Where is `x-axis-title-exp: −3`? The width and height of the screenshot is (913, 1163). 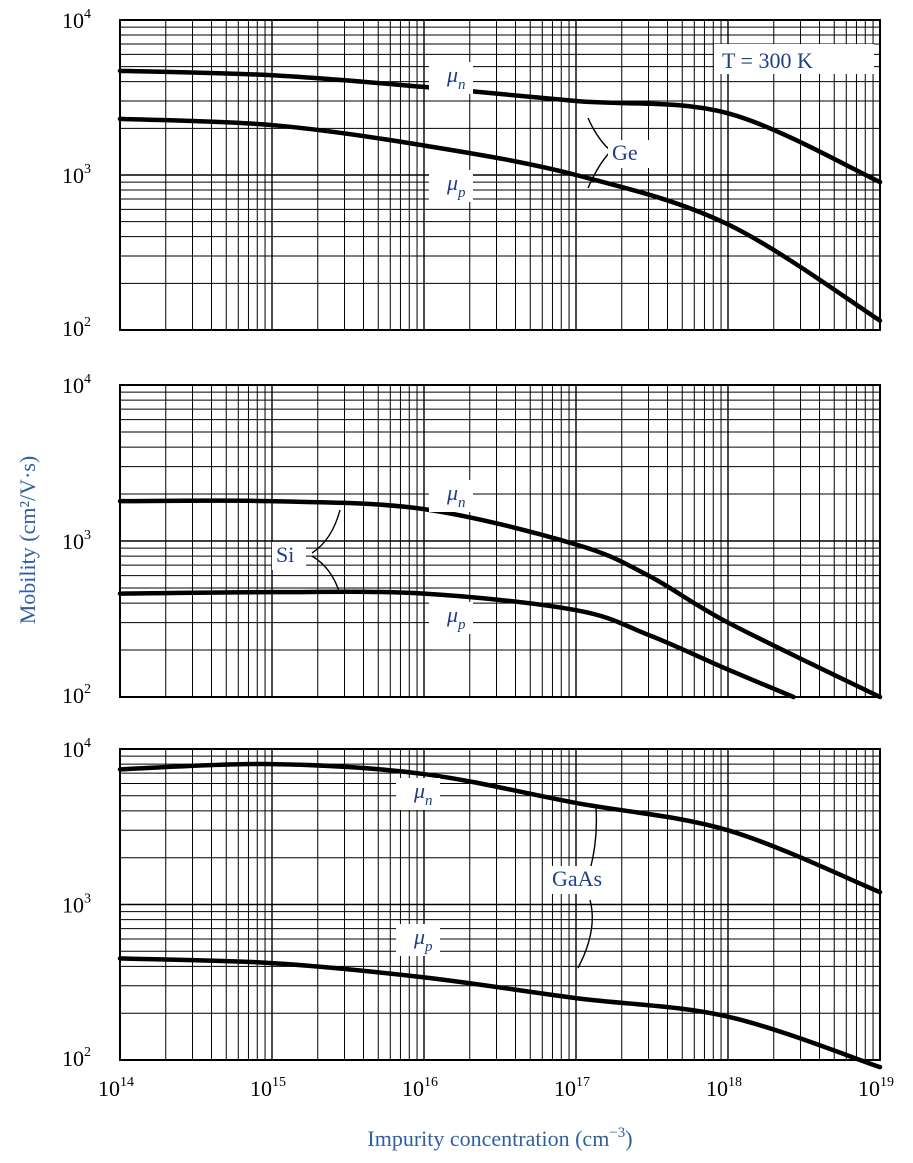
x-axis-title-exp: −3 is located at coordinates (617, 1133).